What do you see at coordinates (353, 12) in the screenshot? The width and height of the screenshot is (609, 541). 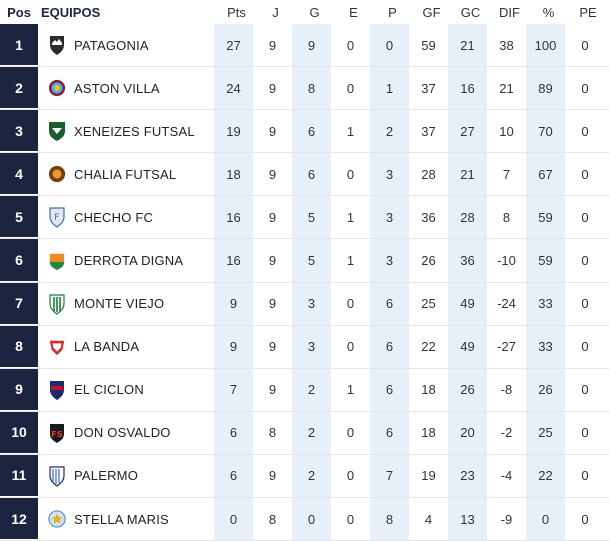 I see `header-e: E` at bounding box center [353, 12].